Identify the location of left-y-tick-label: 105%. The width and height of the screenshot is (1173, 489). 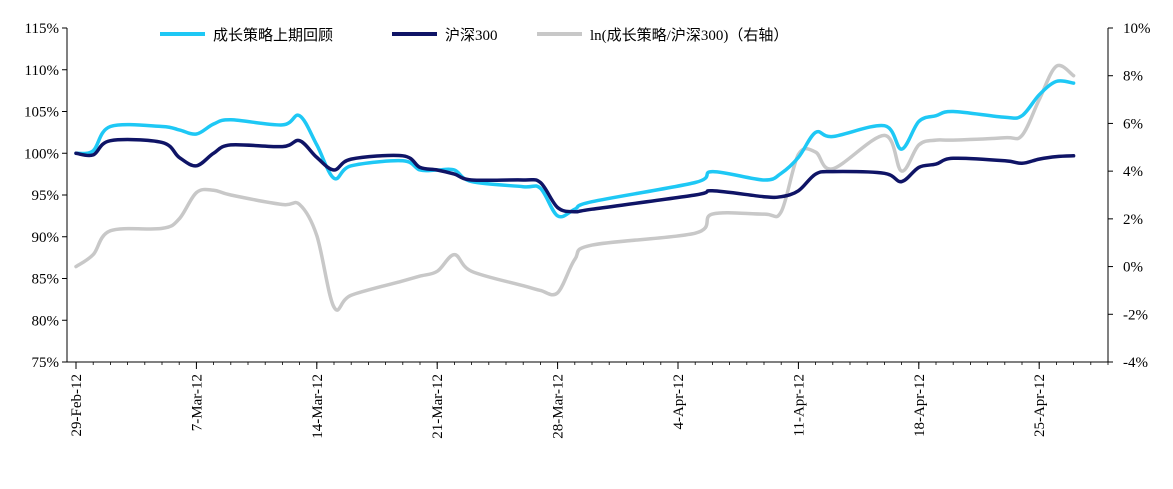
(41, 113).